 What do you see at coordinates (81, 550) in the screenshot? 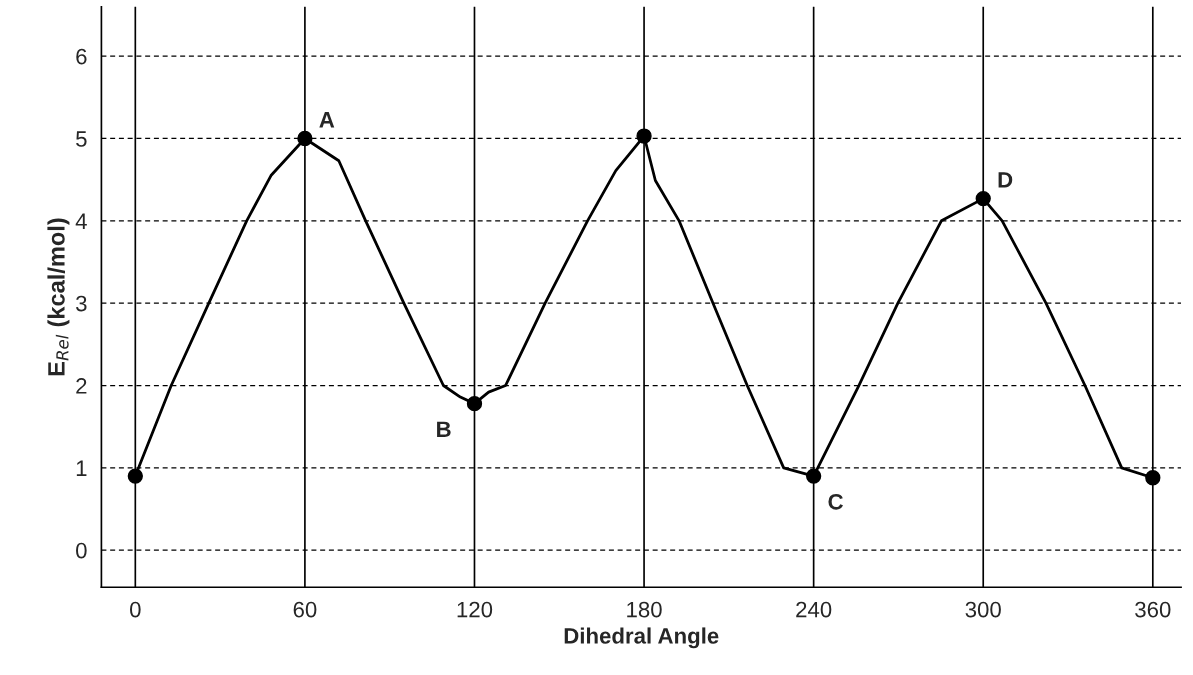
I see `y-tick-label: 0` at bounding box center [81, 550].